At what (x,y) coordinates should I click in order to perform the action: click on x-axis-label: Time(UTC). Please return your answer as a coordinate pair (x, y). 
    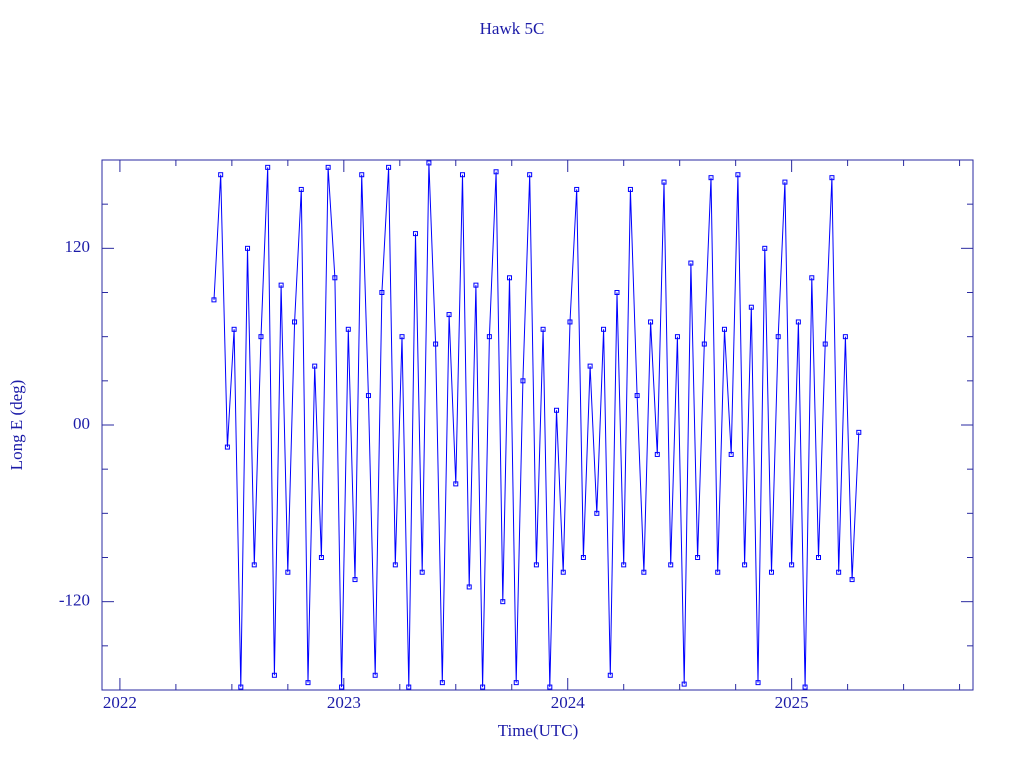
    Looking at the image, I should click on (538, 730).